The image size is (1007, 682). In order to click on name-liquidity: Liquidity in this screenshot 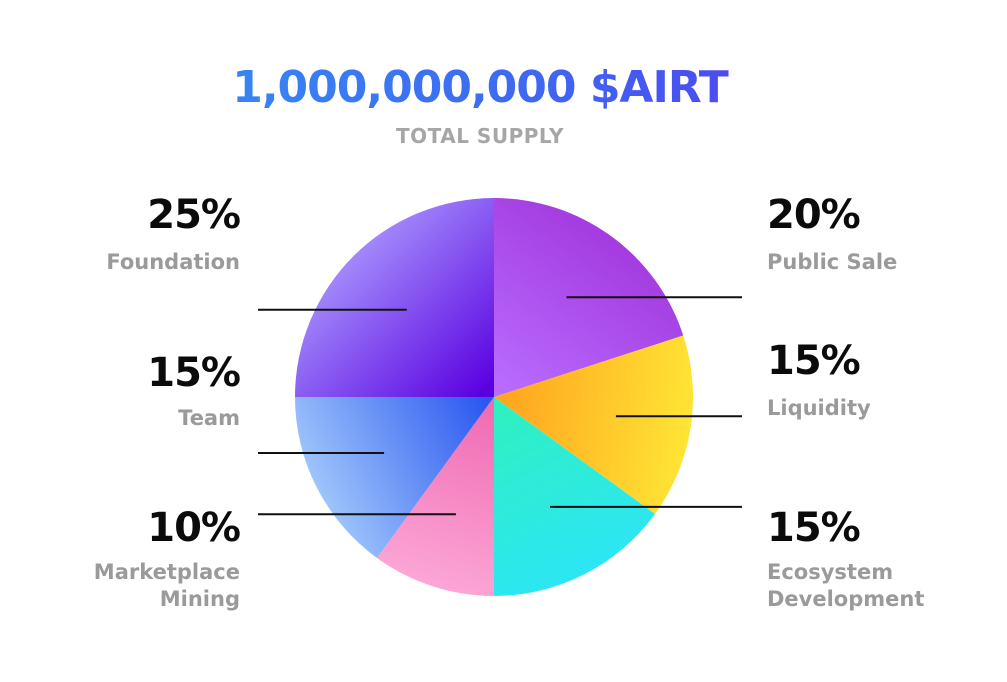, I will do `click(819, 408)`.